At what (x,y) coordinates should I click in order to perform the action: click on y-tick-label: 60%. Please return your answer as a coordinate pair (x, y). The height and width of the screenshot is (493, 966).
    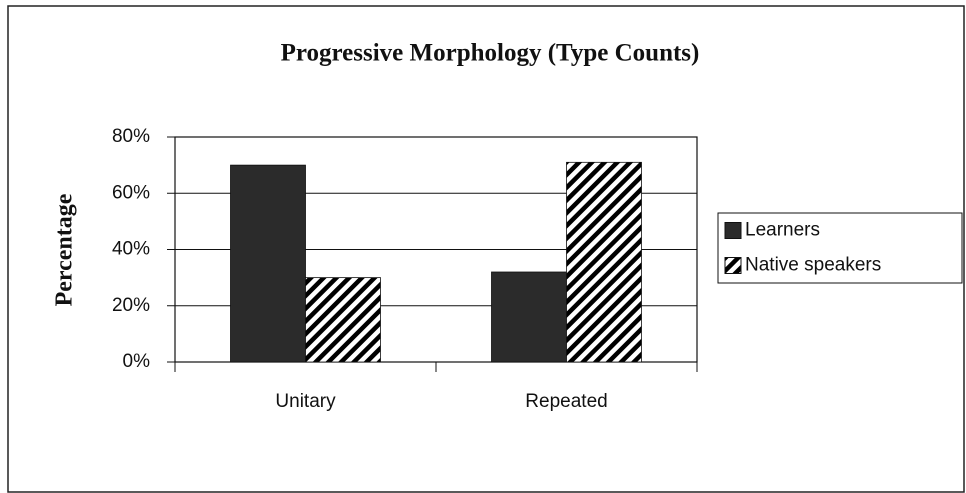
    Looking at the image, I should click on (131, 192).